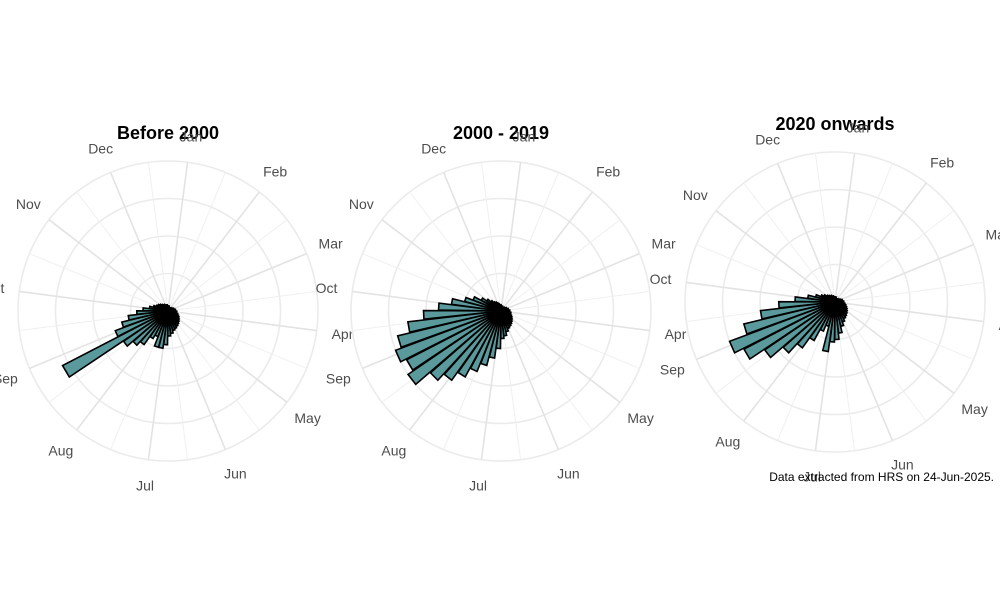  I want to click on chart-title: 2000 - 2019, so click(501, 133).